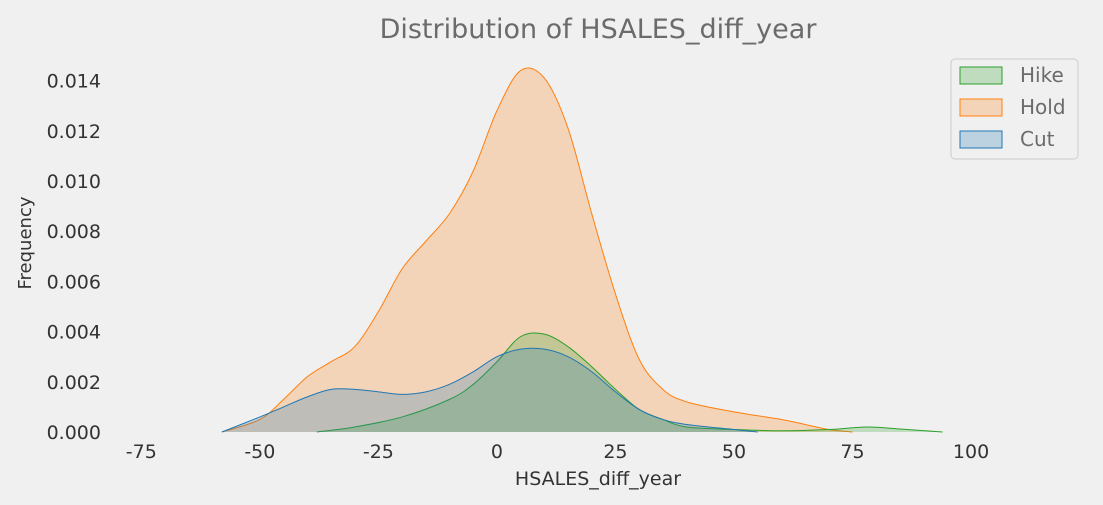  What do you see at coordinates (74, 333) in the screenshot?
I see `y-tick-label: 0.004` at bounding box center [74, 333].